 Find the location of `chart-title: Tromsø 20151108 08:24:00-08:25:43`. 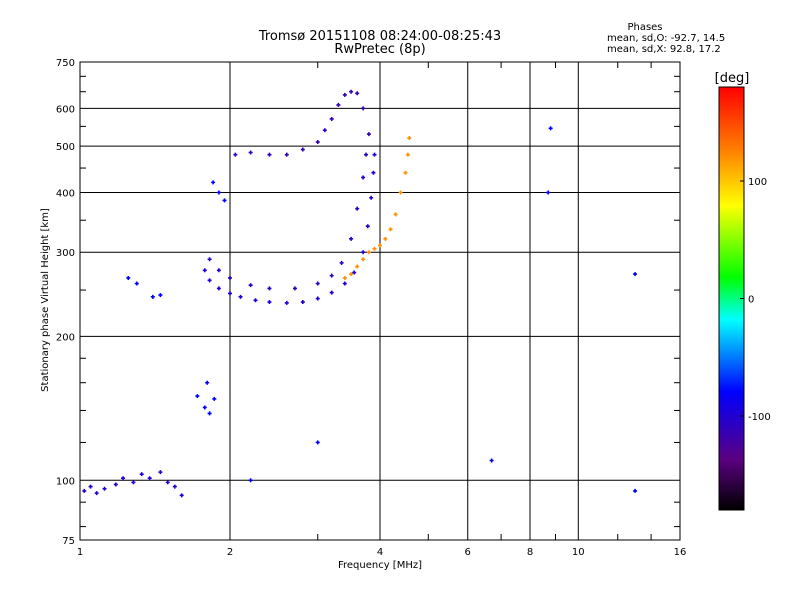

chart-title: Tromsø 20151108 08:24:00-08:25:43 is located at coordinates (379, 36).